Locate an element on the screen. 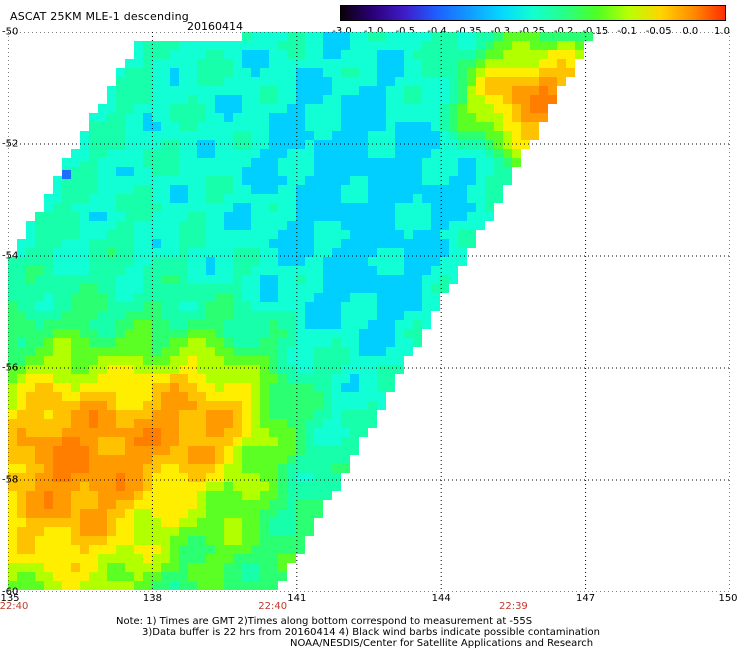 Image resolution: width=740 pixels, height=650 pixels. colorbar-tick: -0.05 is located at coordinates (658, 31).